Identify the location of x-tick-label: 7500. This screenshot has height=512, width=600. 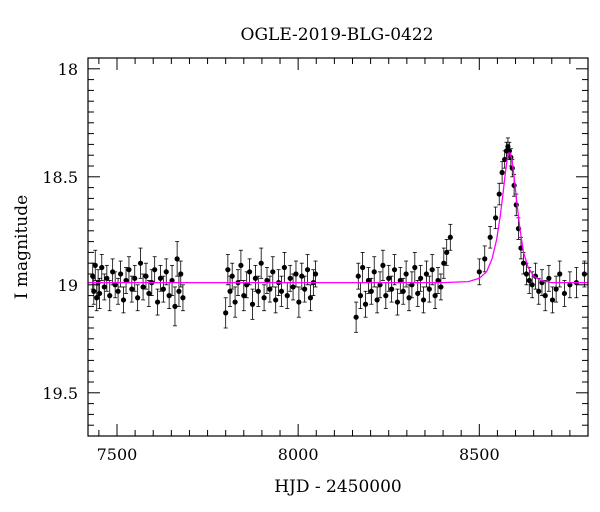
(117, 454).